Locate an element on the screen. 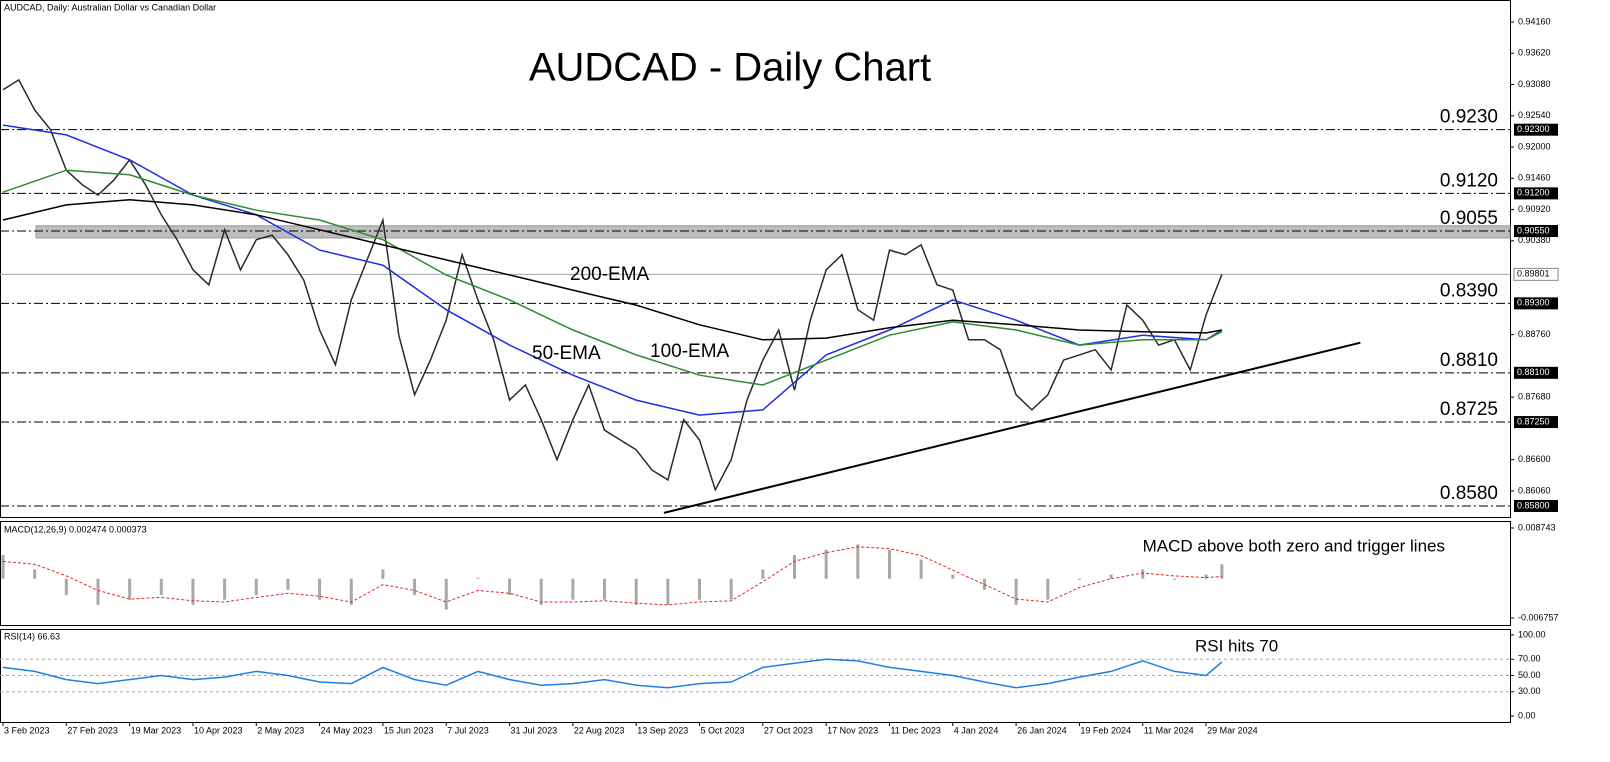 The image size is (1610, 762). x-tick-label: 29 Mar 2024 is located at coordinates (1232, 730).